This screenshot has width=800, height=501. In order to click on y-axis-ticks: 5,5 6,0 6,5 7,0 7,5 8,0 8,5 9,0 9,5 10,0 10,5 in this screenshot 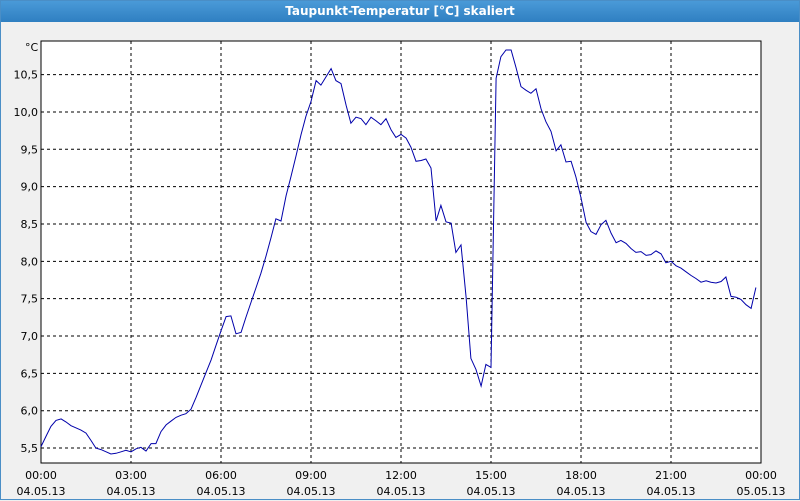, I will do `click(26, 262)`.